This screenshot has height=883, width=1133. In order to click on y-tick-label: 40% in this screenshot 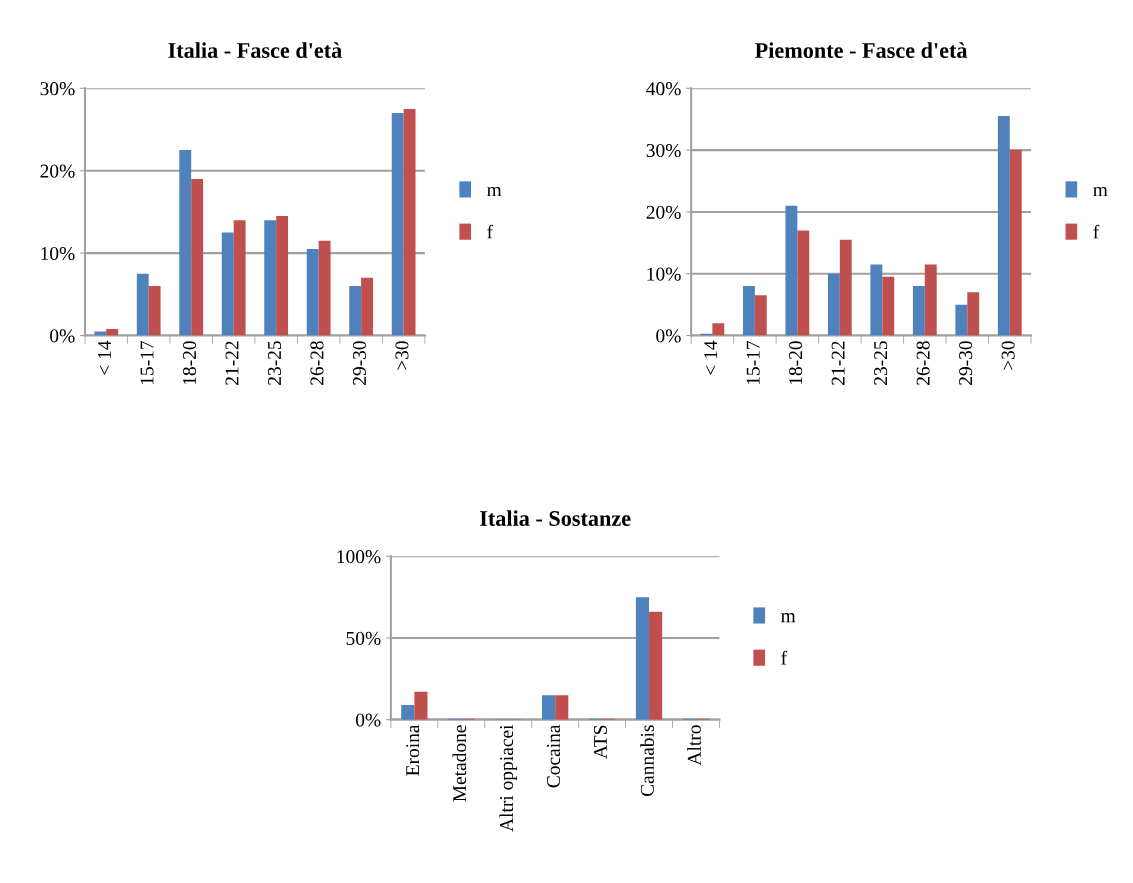, I will do `click(663, 89)`.